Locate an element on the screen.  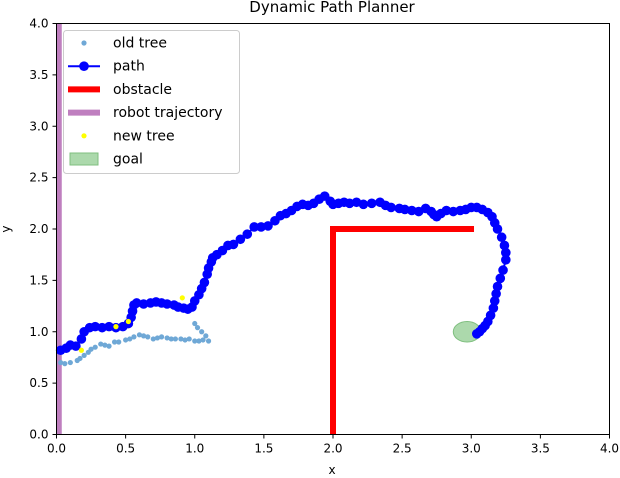
y-tick-label: 2.0 is located at coordinates (38, 229).